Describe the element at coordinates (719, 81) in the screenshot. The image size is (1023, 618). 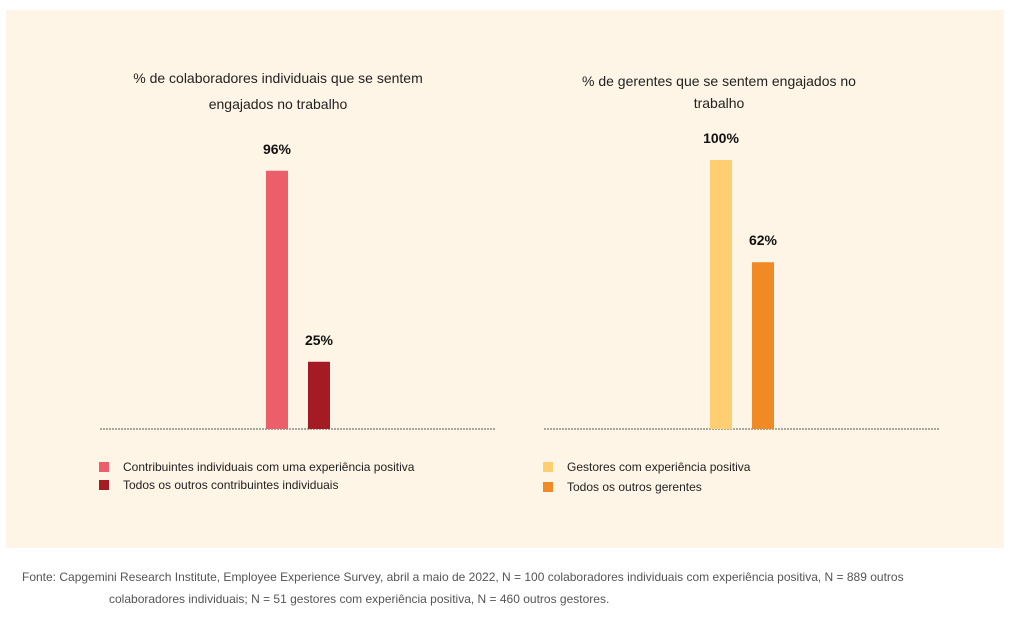
I see `chart-title-line: % de gerentes que se sentem engajados no` at that location.